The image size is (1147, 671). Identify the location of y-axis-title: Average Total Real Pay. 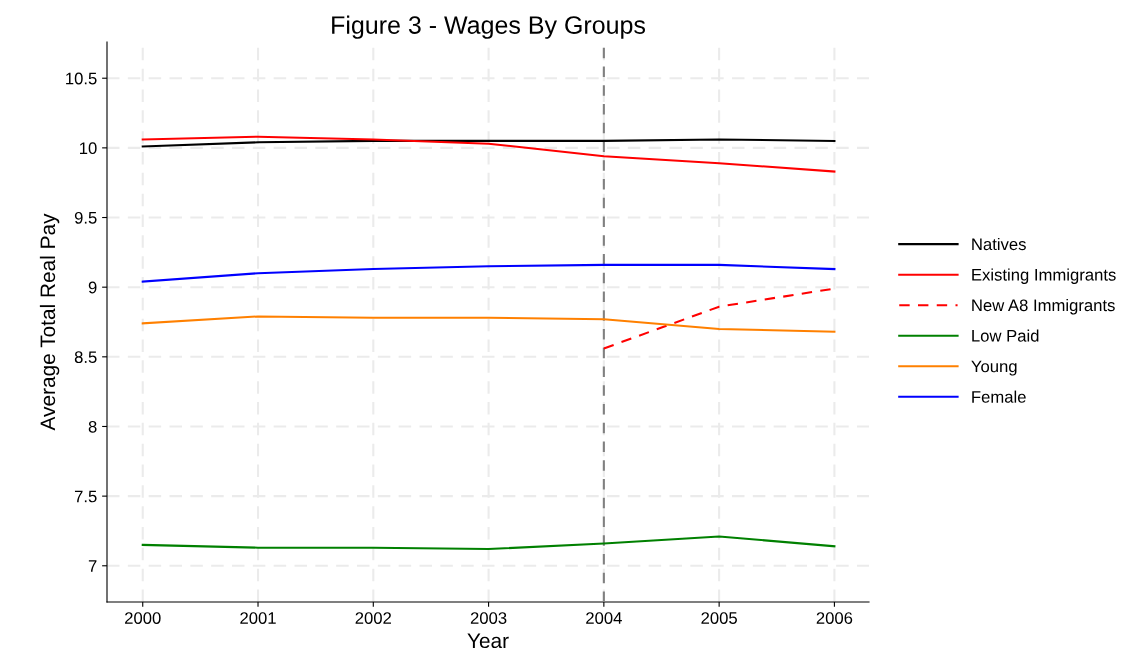
(49, 322).